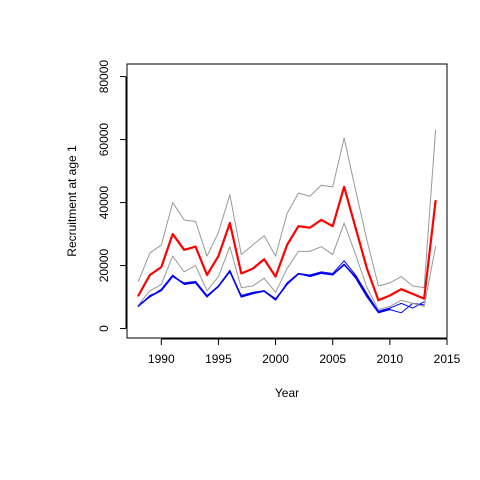 The height and width of the screenshot is (480, 480). Describe the element at coordinates (104, 266) in the screenshot. I see `y-tick-label: 20000` at that location.